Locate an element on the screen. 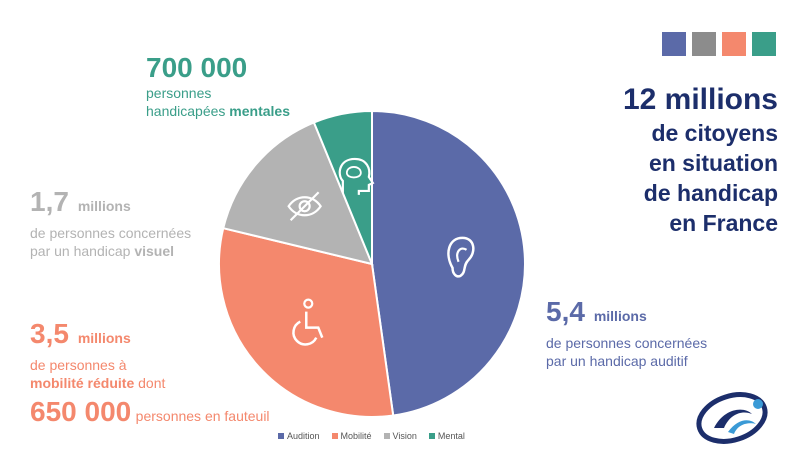 The image size is (800, 468). legend-item-audition: Audition is located at coordinates (299, 436).